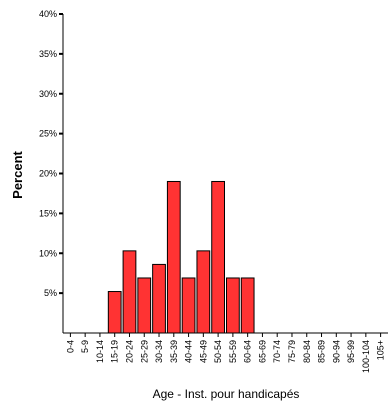 Image resolution: width=390 pixels, height=405 pixels. What do you see at coordinates (48, 134) in the screenshot?
I see `y-tick-label: 25%` at bounding box center [48, 134].